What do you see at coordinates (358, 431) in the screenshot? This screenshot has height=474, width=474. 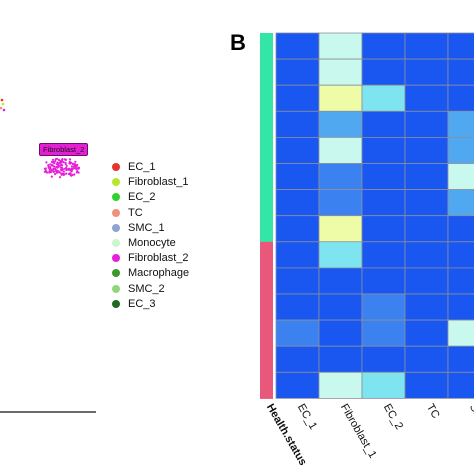 I see `column-label: Fibroblast_1` at bounding box center [358, 431].